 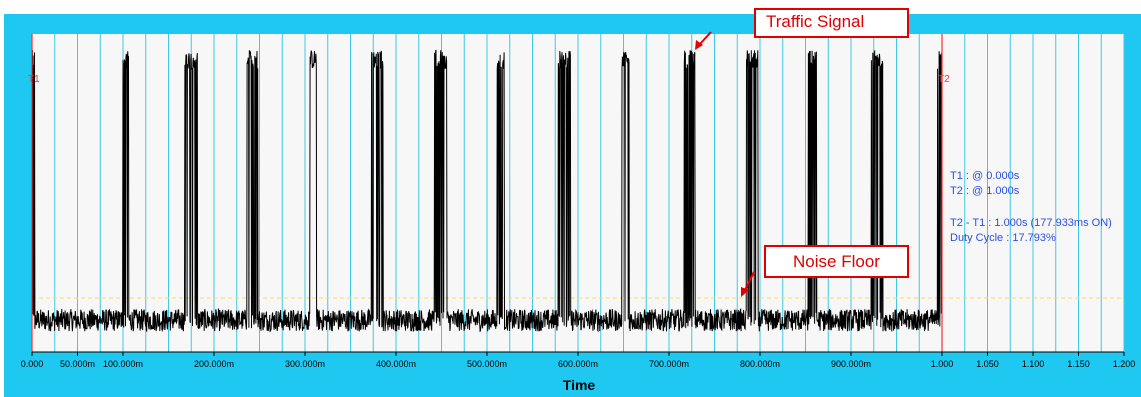 What do you see at coordinates (34, 79) in the screenshot?
I see `cursor-label-t1: T1` at bounding box center [34, 79].